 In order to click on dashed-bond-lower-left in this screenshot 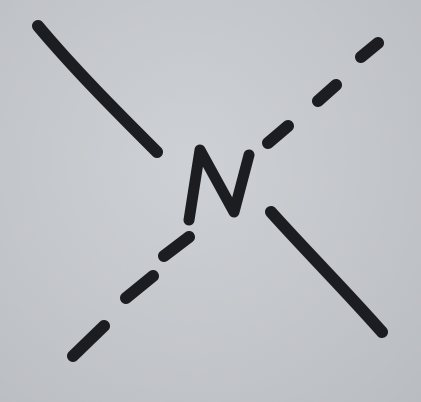, I will do `click(131, 296)`.